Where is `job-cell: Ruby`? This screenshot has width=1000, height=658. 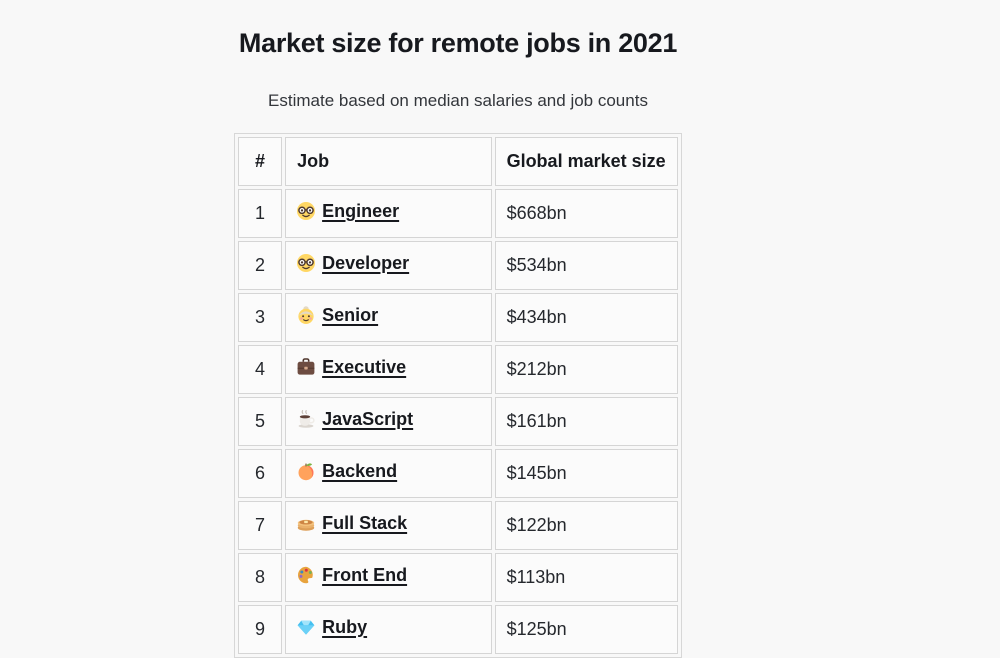 job-cell: Ruby is located at coordinates (388, 629).